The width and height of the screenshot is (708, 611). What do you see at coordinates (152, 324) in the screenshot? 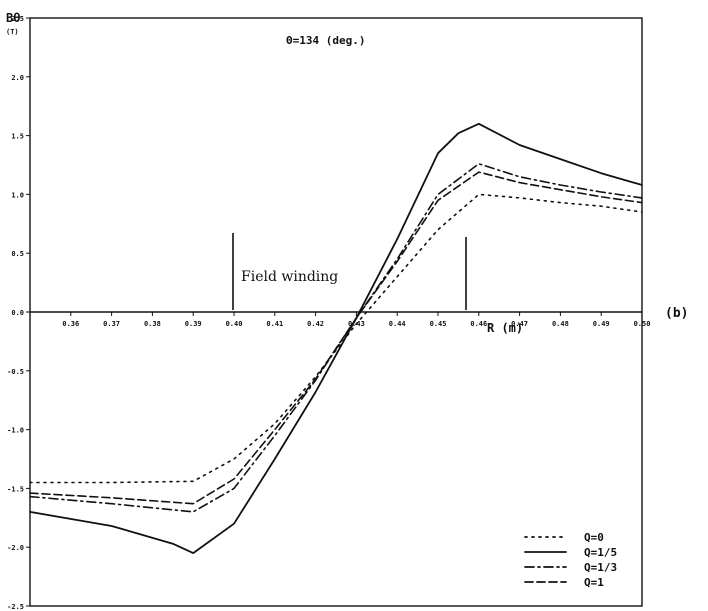
I see `x-tick-label: 0.38` at bounding box center [152, 324].